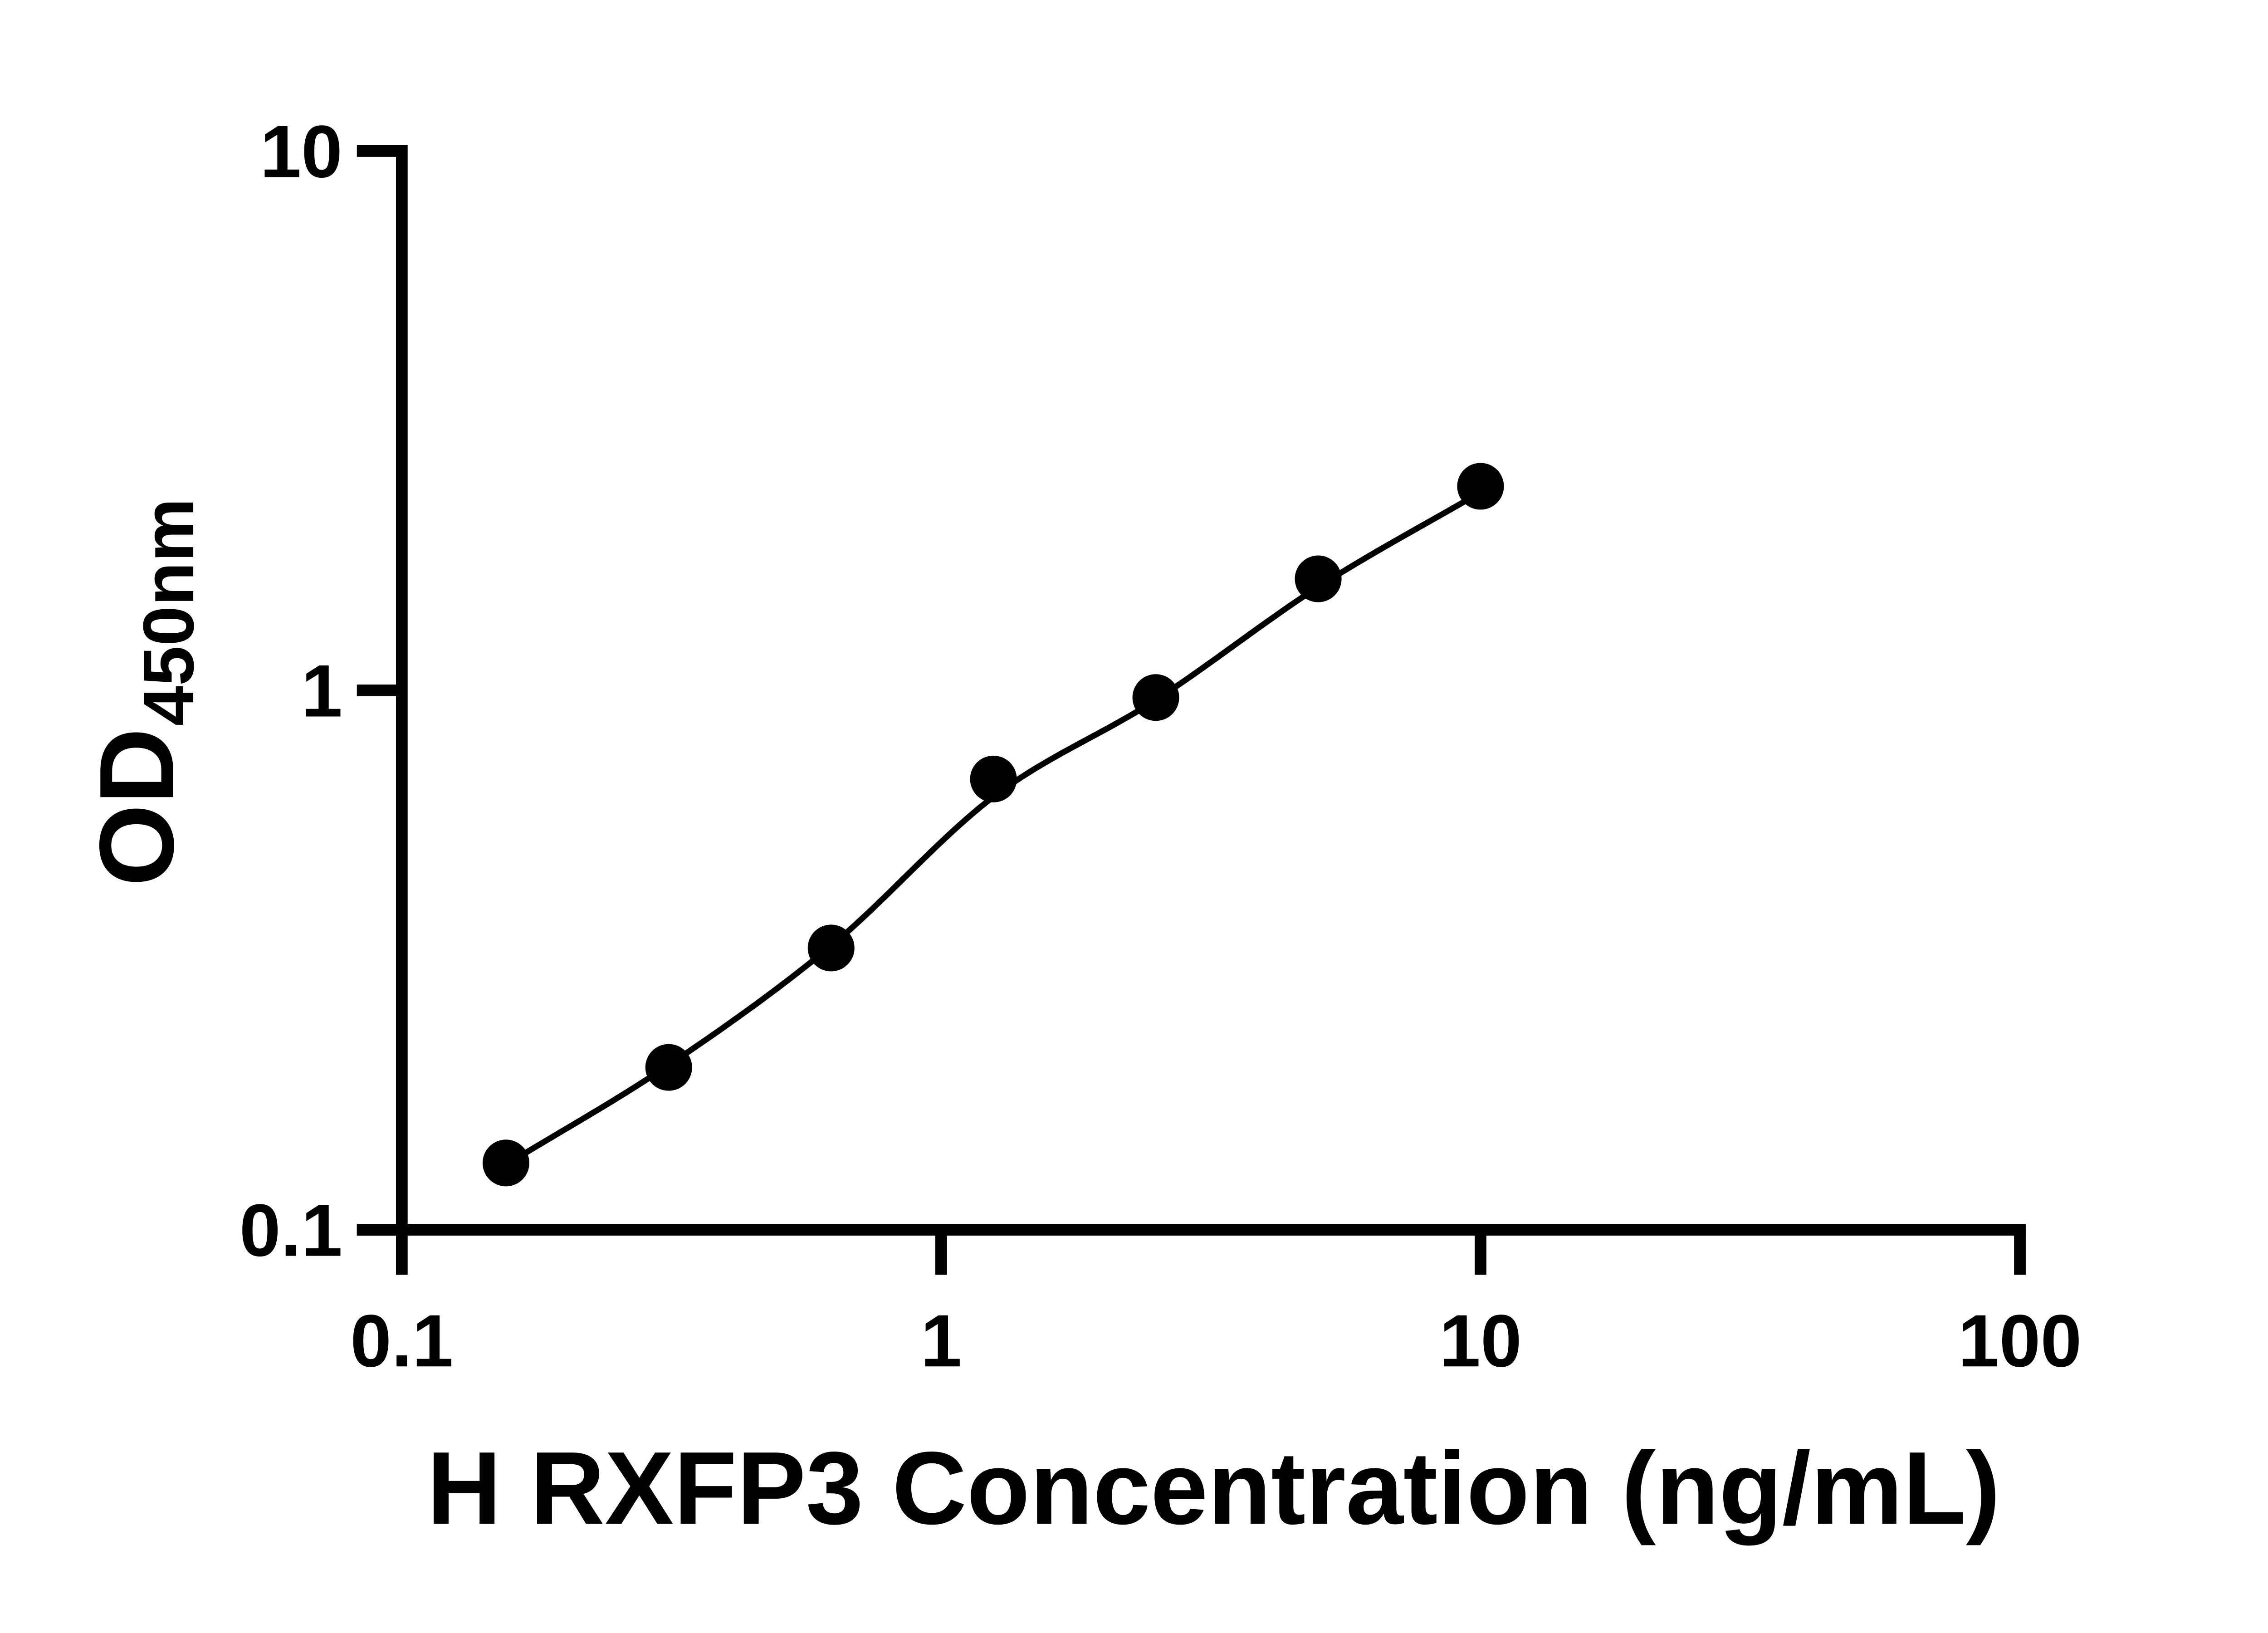 The image size is (2268, 1633). I want to click on x-tick-label: 1, so click(941, 1340).